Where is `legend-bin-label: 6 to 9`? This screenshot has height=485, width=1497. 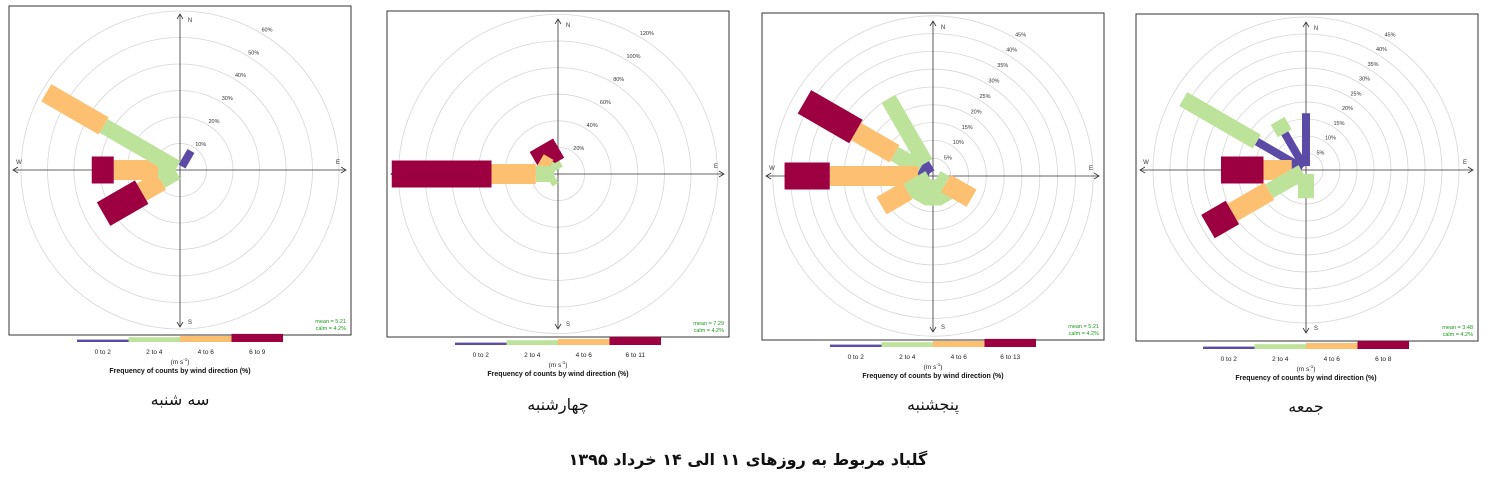 legend-bin-label: 6 to 9 is located at coordinates (257, 352).